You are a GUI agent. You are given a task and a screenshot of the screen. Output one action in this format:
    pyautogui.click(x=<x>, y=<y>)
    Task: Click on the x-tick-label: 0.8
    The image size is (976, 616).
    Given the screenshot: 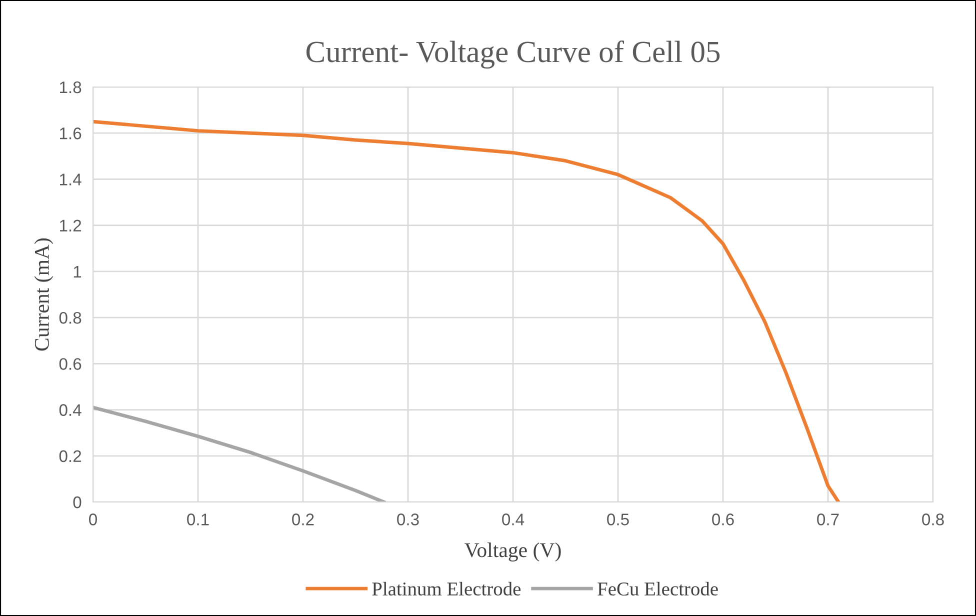 What is the action you would take?
    pyautogui.click(x=933, y=520)
    